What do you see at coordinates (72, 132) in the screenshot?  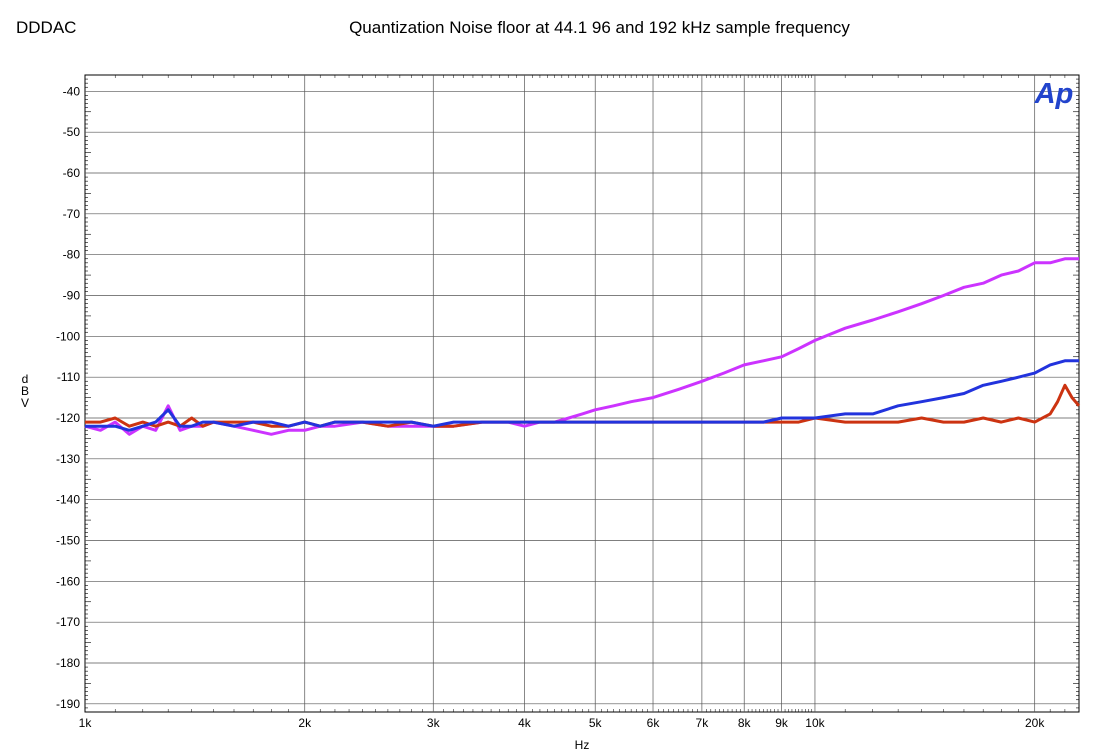 I see `y-tick-label: -50` at bounding box center [72, 132].